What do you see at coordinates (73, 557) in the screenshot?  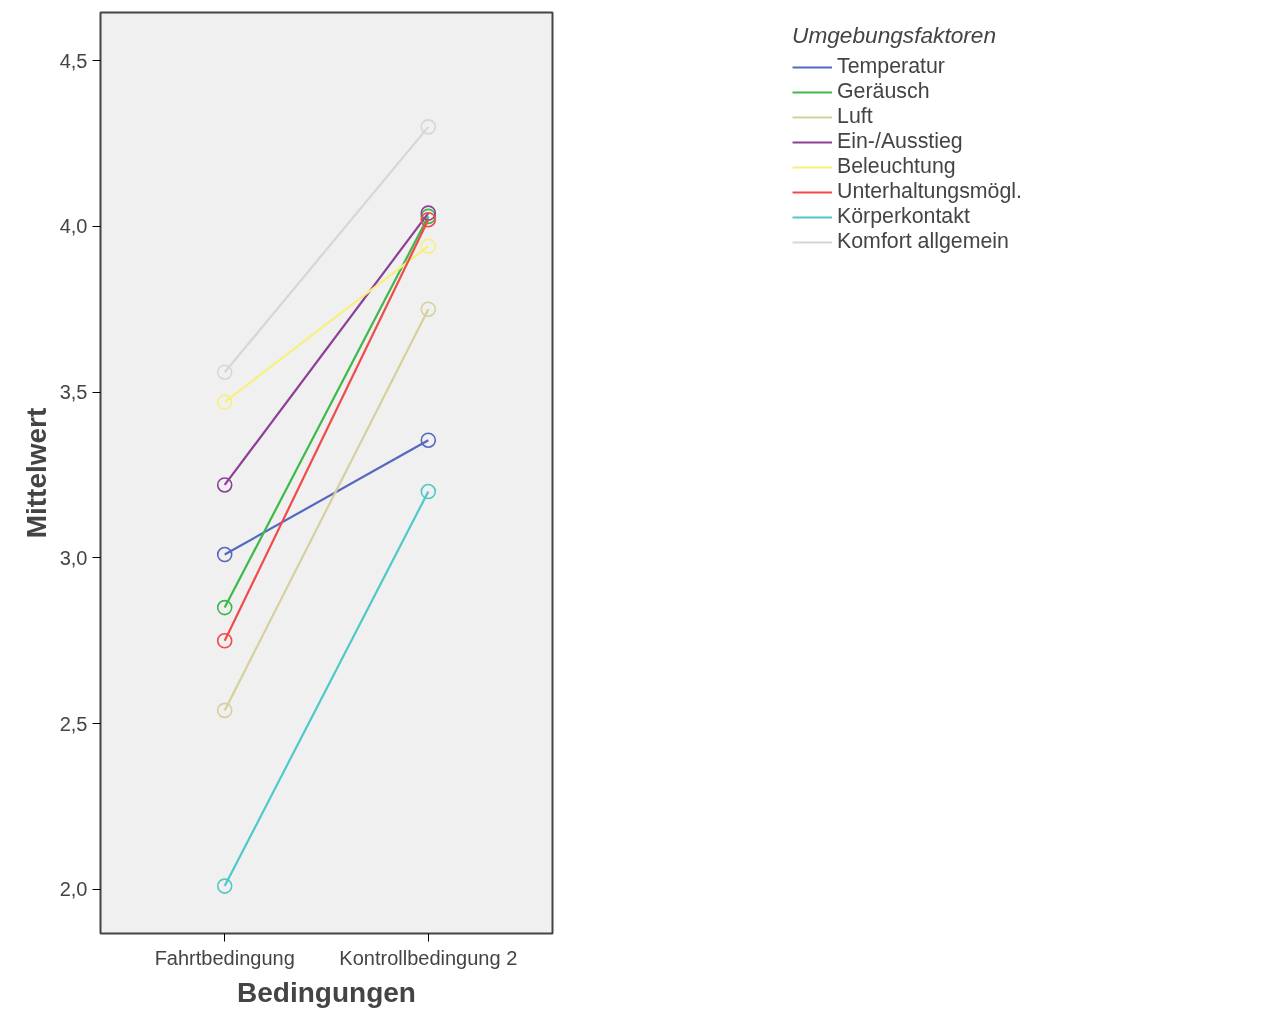 I see `y-tick-label: 3,0` at bounding box center [73, 557].